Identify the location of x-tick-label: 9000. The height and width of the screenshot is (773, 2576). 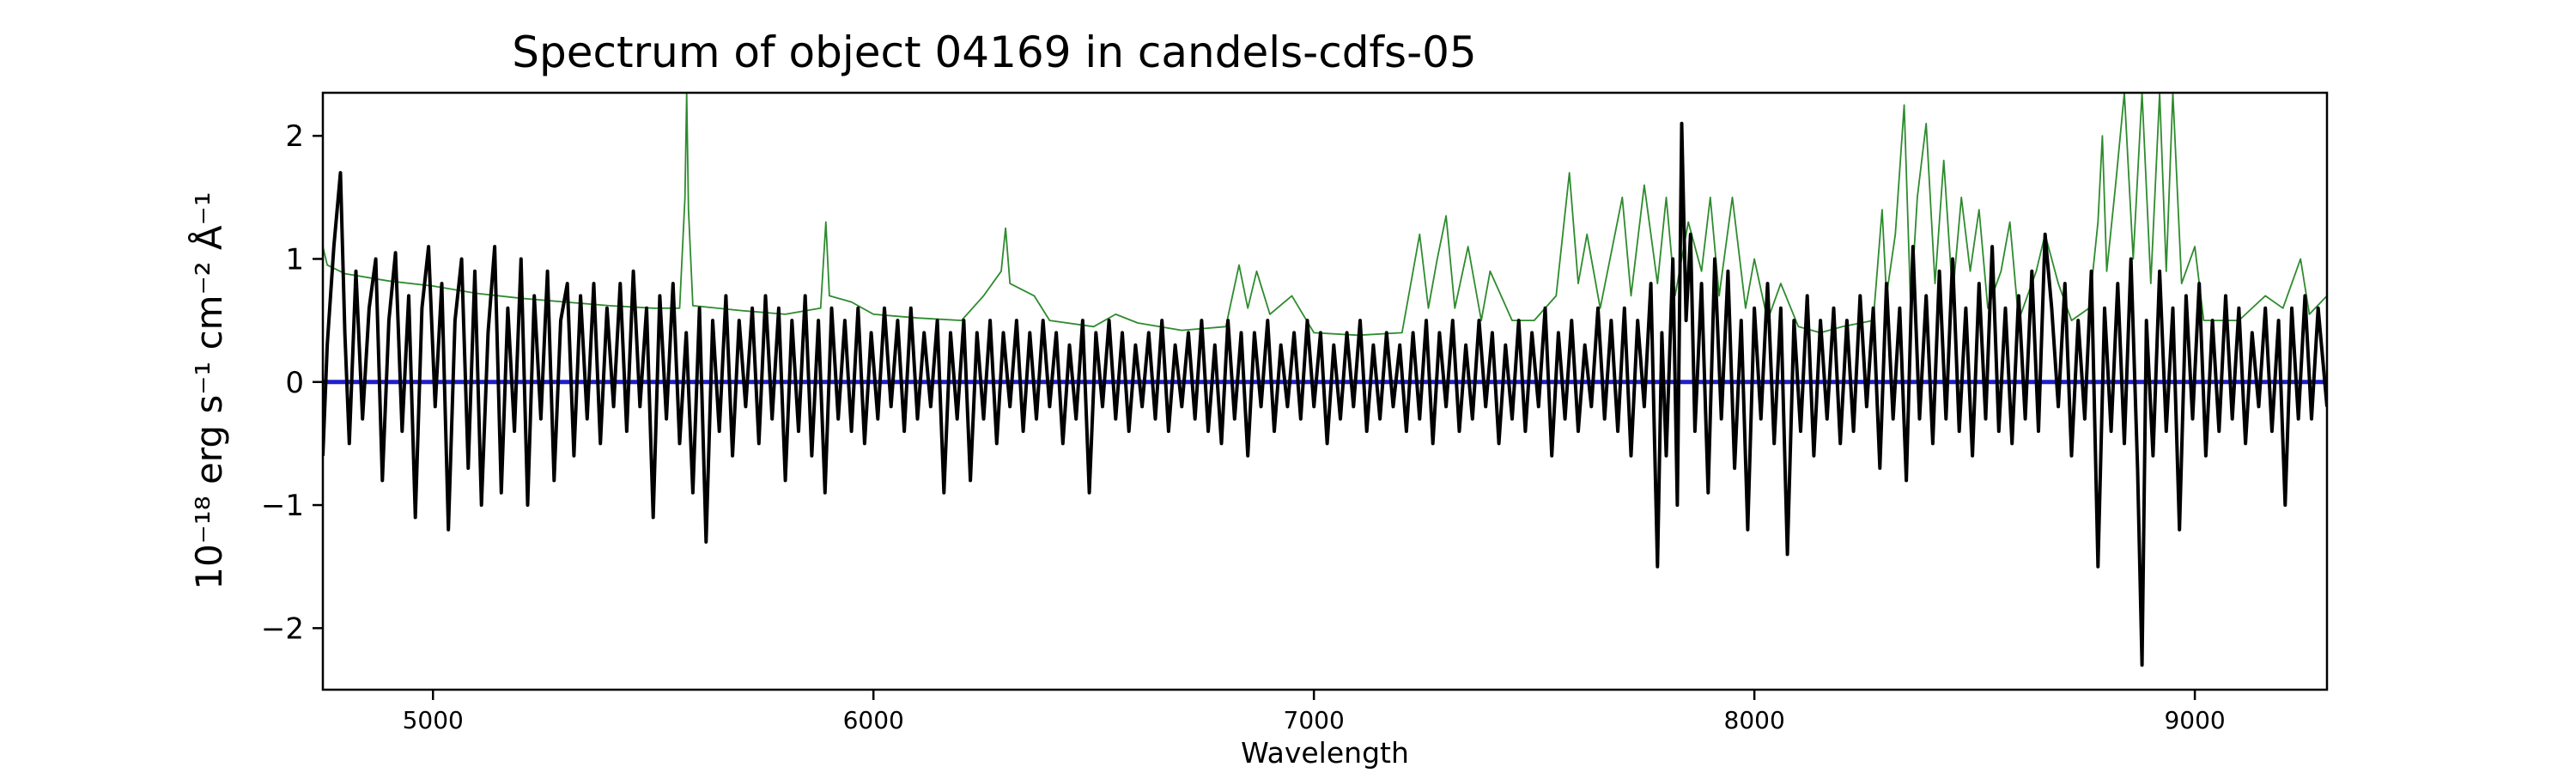
(2194, 720).